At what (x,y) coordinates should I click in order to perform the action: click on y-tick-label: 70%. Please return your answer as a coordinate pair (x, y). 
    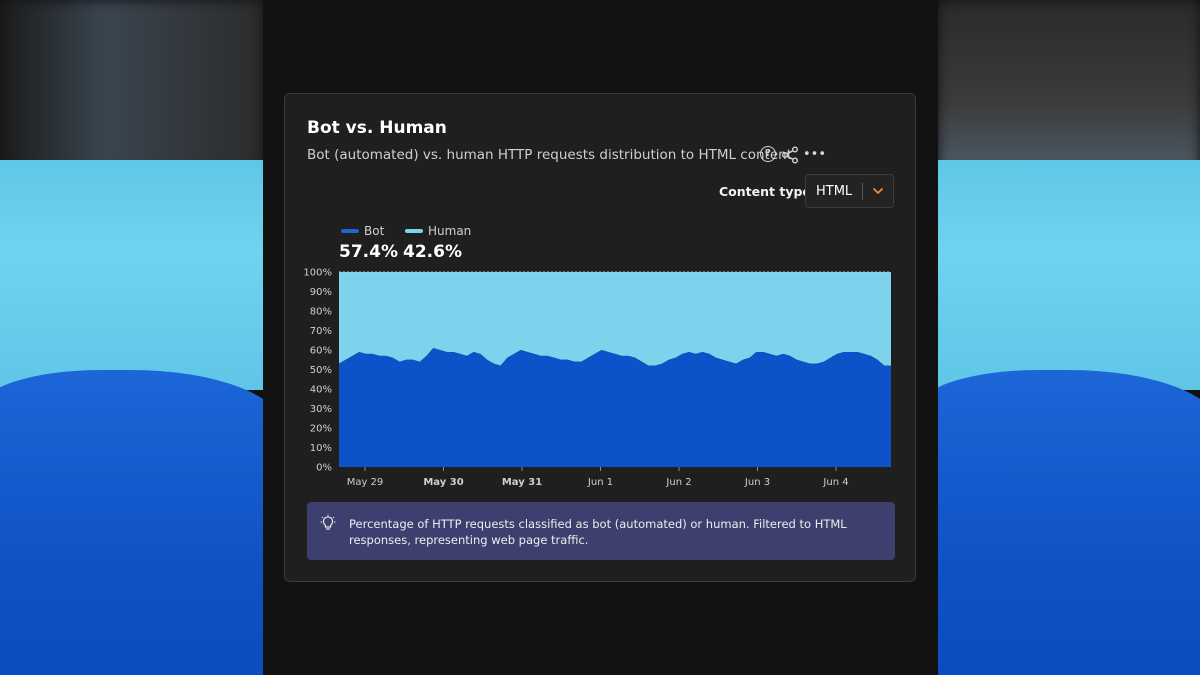
    Looking at the image, I should click on (321, 331).